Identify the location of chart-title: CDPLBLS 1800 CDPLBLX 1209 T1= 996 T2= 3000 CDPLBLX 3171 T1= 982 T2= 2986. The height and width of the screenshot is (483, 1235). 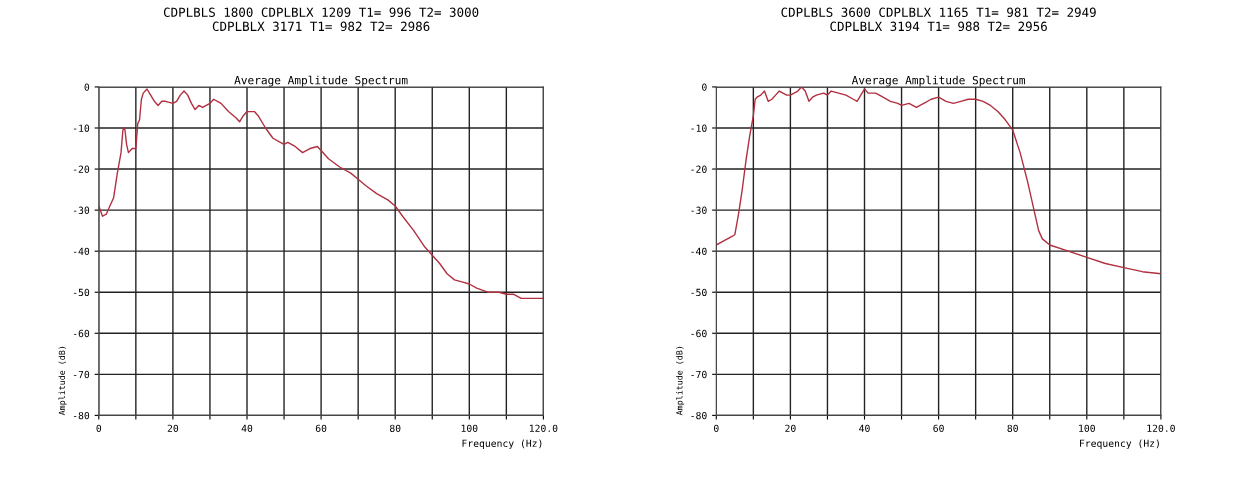
(321, 19).